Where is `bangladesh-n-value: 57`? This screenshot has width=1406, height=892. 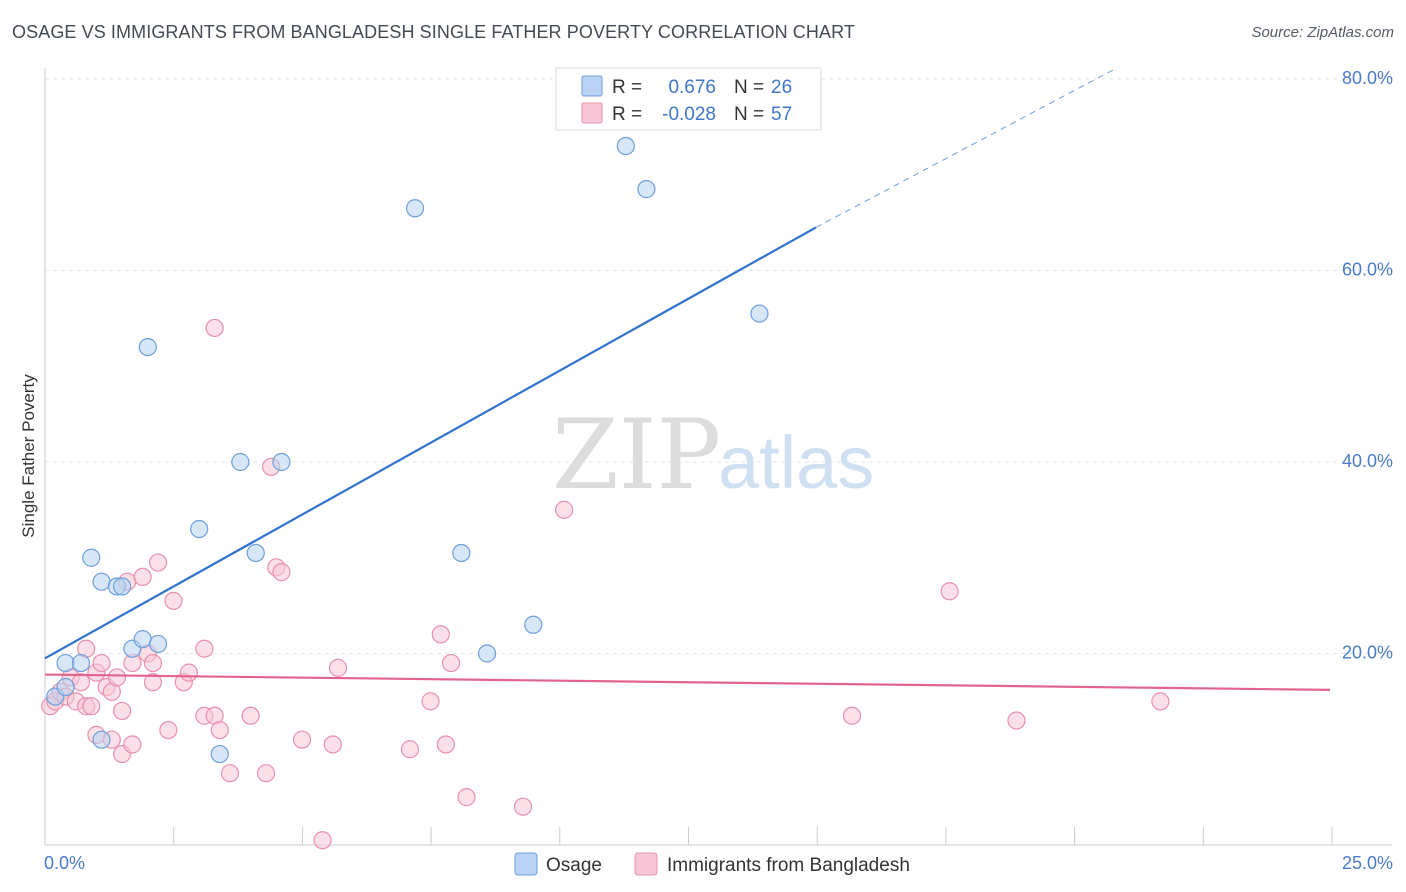 bangladesh-n-value: 57 is located at coordinates (781, 114).